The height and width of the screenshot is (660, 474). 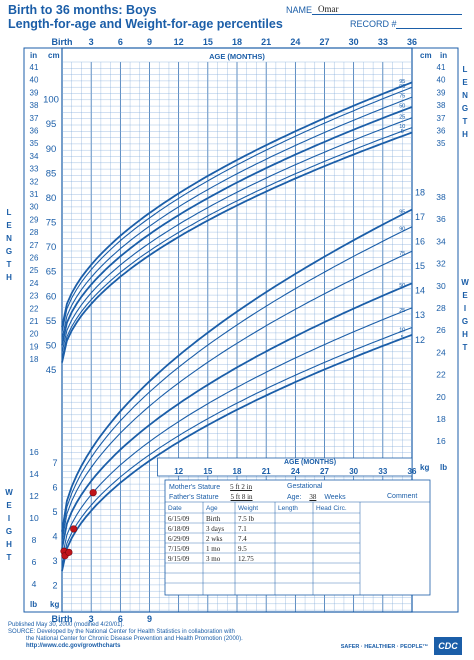 I want to click on weight-axis-letter-right: E, so click(x=465, y=295).